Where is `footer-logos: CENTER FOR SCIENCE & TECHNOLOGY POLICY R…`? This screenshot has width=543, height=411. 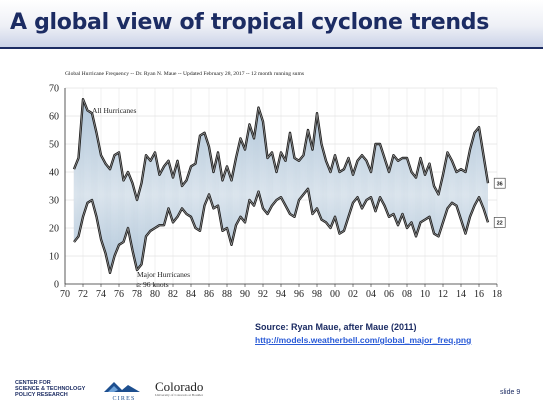 footer-logos: CENTER FOR SCIENCE & TECHNOLOGY POLICY R… is located at coordinates (120, 390).